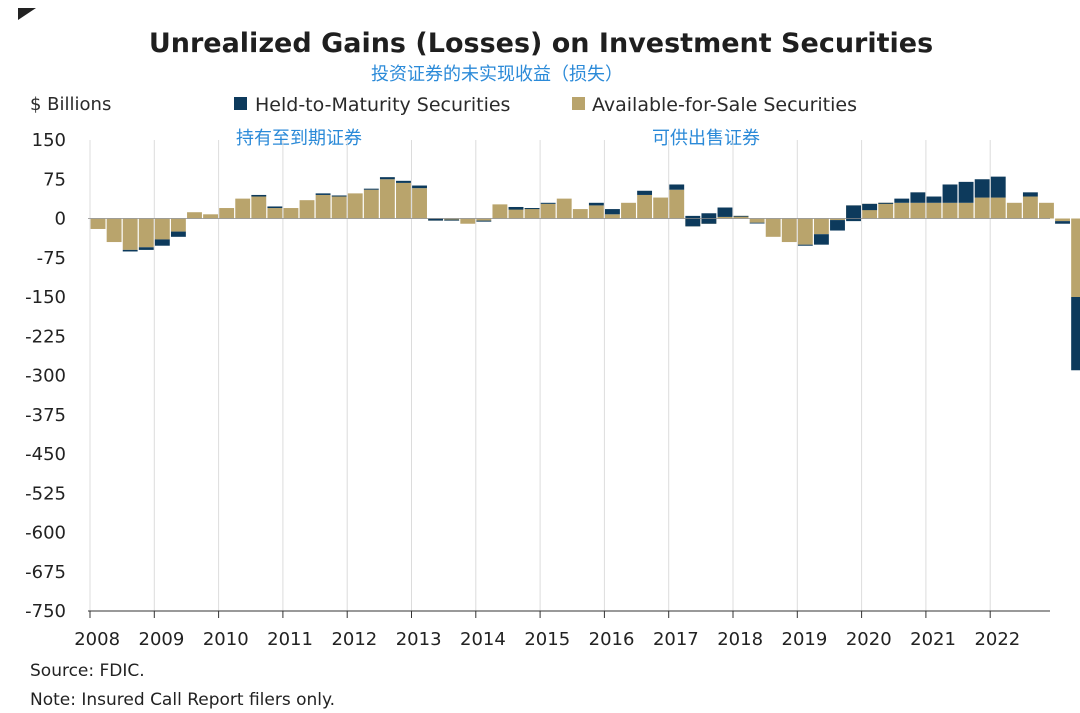  What do you see at coordinates (45, 533) in the screenshot?
I see `y-tick-label: -600` at bounding box center [45, 533].